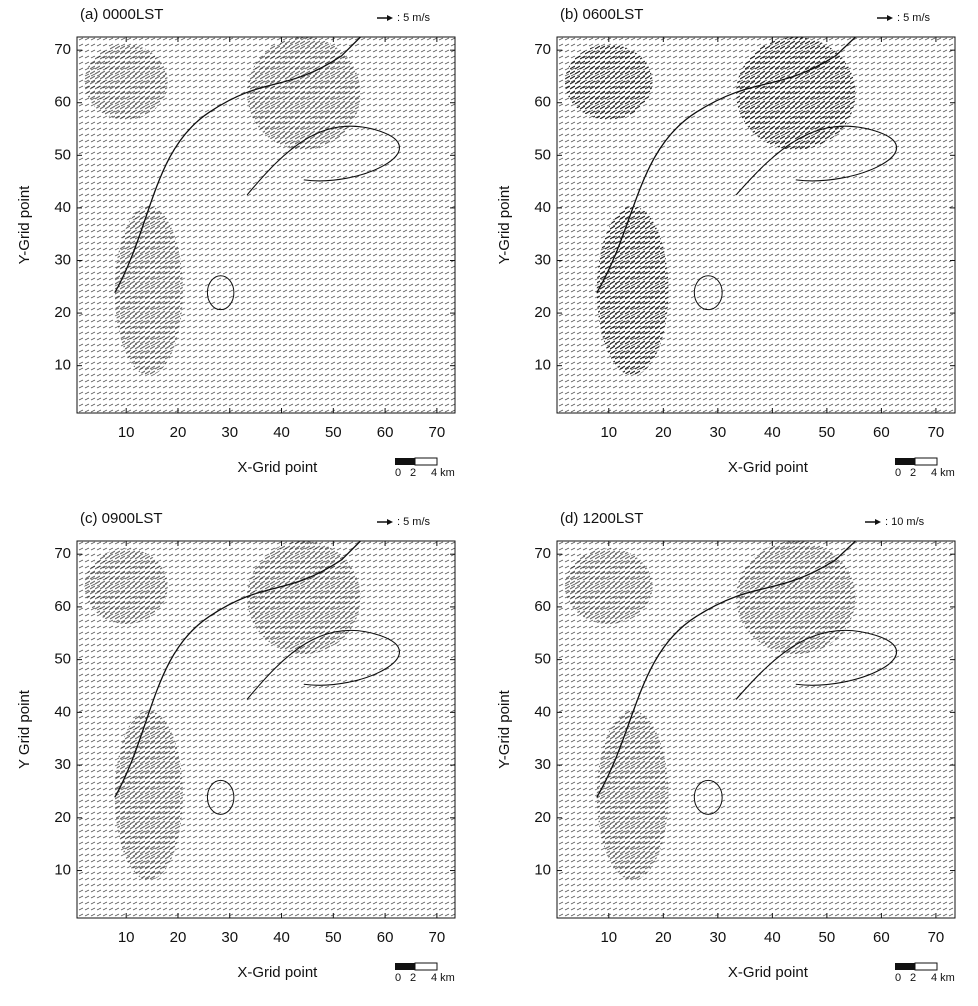 The image size is (978, 1006). What do you see at coordinates (601, 14) in the screenshot?
I see `panel-title: (b) 0600LST` at bounding box center [601, 14].